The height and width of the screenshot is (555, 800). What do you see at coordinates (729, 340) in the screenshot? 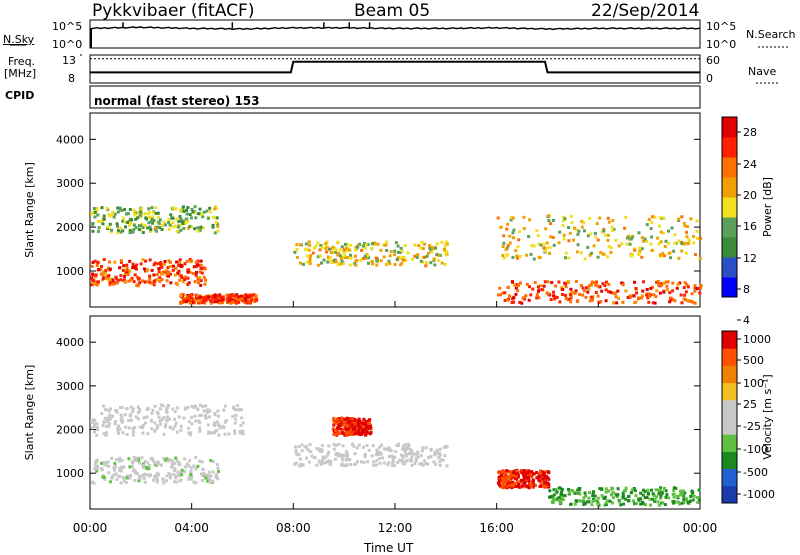
I see `colorbar-swatch` at bounding box center [729, 340].